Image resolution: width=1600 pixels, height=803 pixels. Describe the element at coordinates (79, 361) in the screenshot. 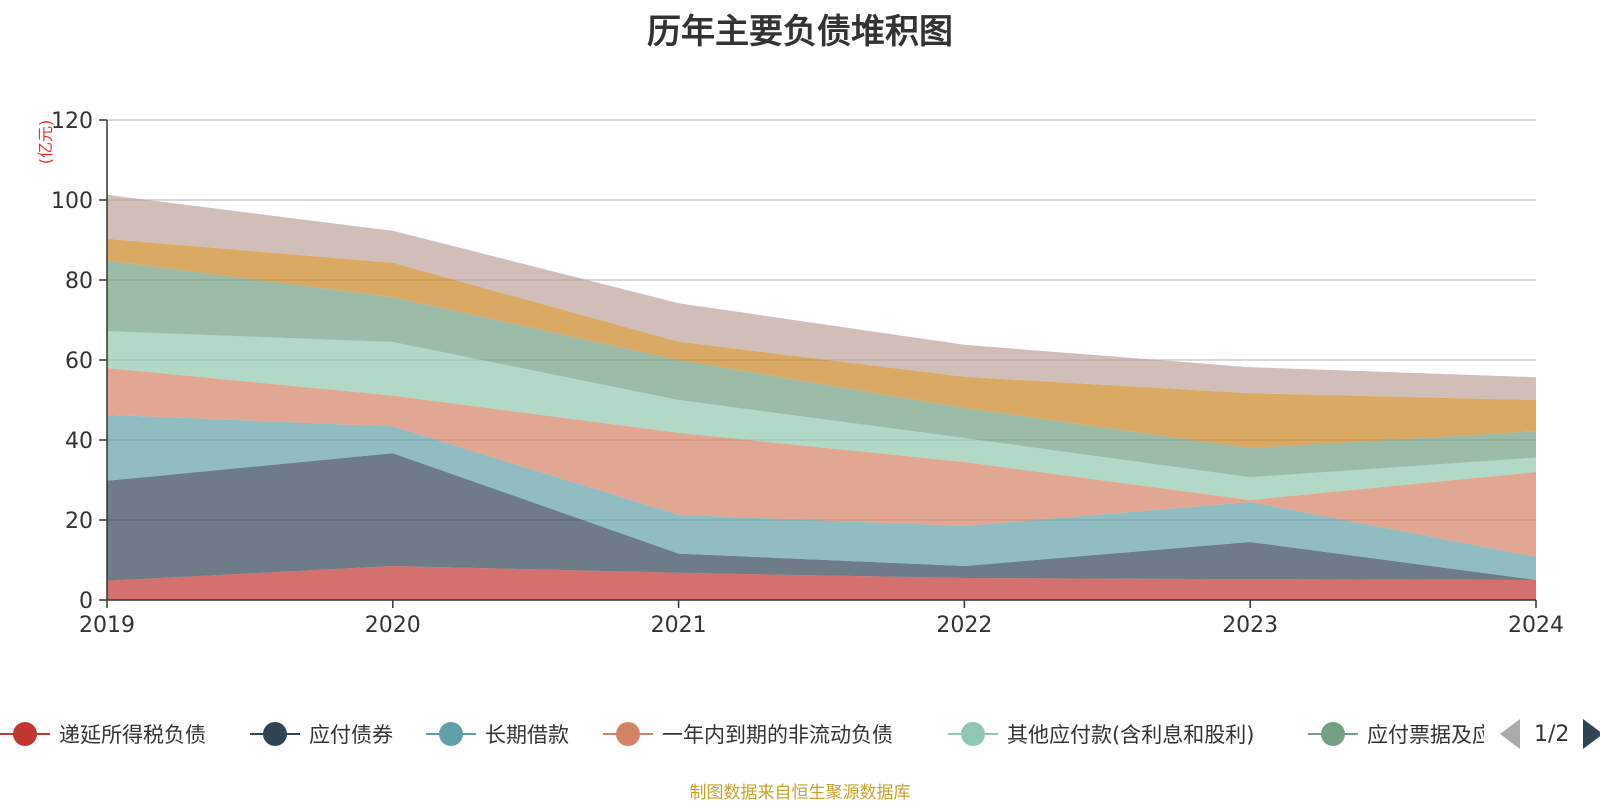

I see `y-tick-label: 60` at that location.